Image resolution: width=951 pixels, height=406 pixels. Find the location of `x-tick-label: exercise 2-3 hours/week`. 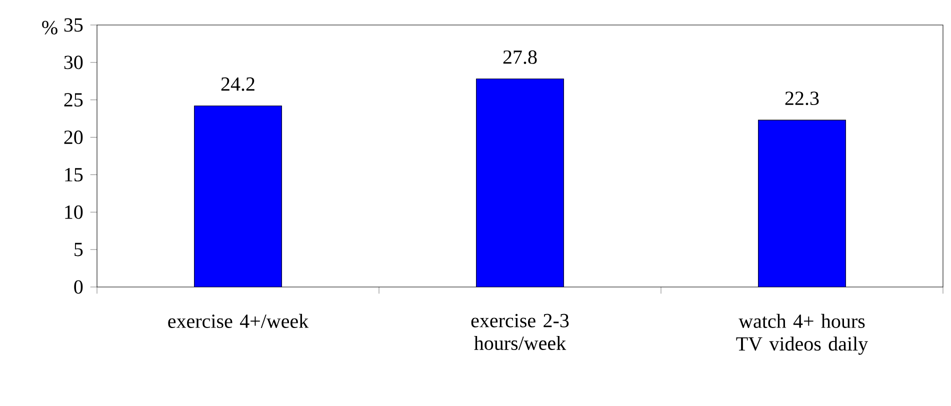

x-tick-label: exercise 2-3 hours/week is located at coordinates (520, 332).